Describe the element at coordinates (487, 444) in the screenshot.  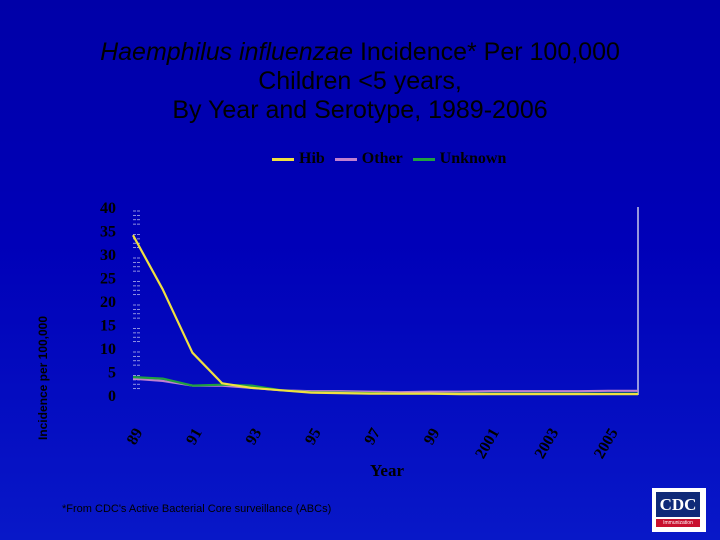
I see `x-tick-label: 2001` at that location.